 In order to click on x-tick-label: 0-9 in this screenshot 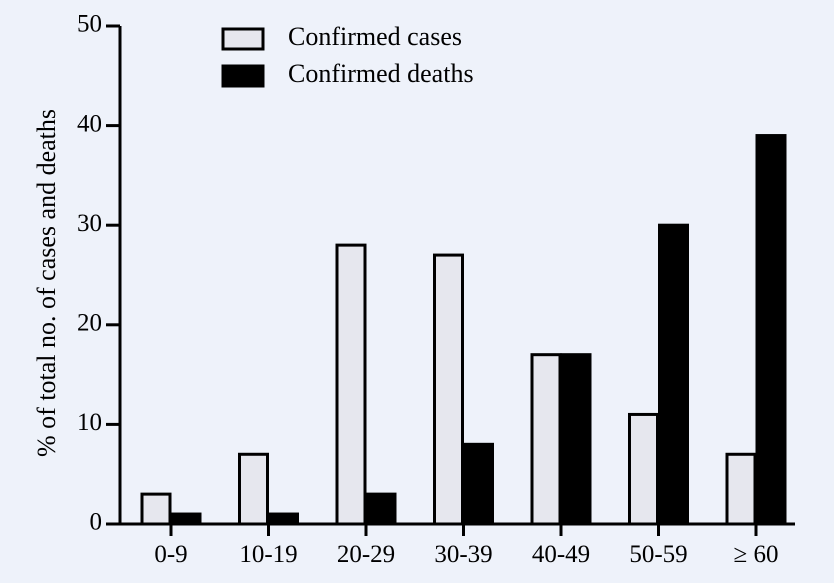, I will do `click(170, 554)`.